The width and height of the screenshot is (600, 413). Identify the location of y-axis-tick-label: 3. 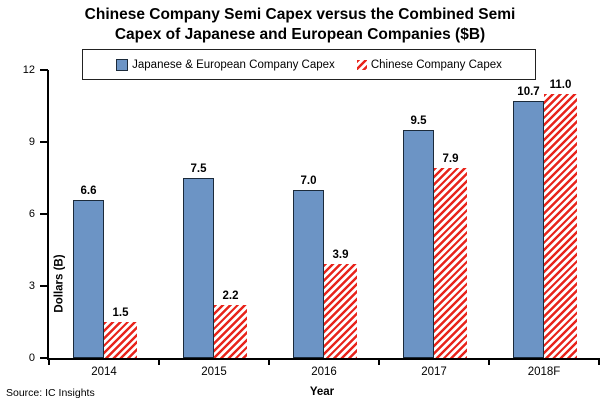
(31, 286).